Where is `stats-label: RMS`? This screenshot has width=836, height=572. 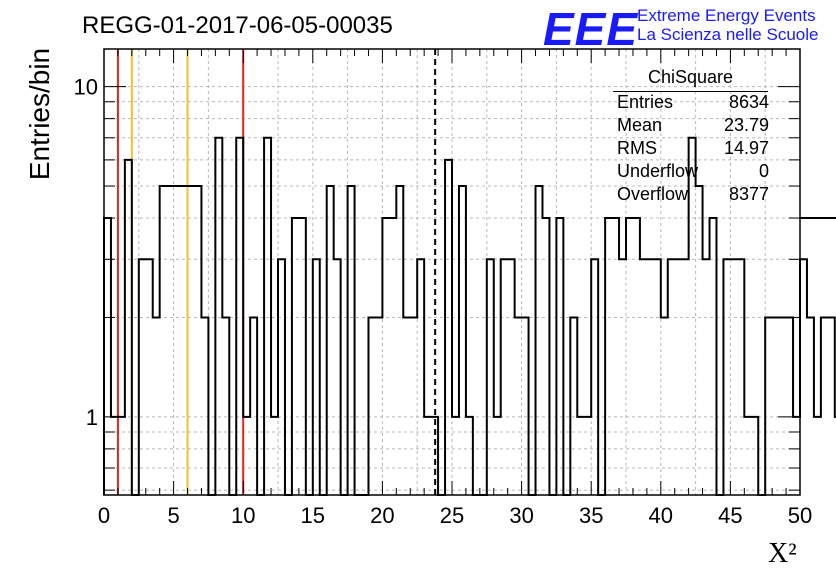 stats-label: RMS is located at coordinates (637, 148).